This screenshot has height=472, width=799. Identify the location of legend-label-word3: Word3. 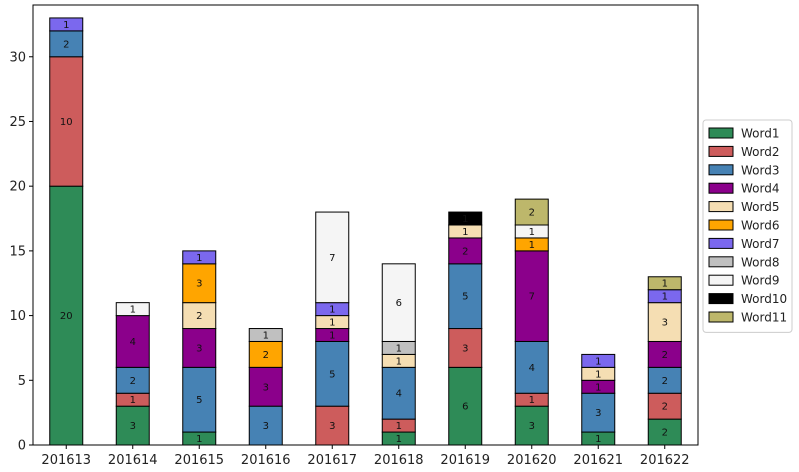
(760, 170).